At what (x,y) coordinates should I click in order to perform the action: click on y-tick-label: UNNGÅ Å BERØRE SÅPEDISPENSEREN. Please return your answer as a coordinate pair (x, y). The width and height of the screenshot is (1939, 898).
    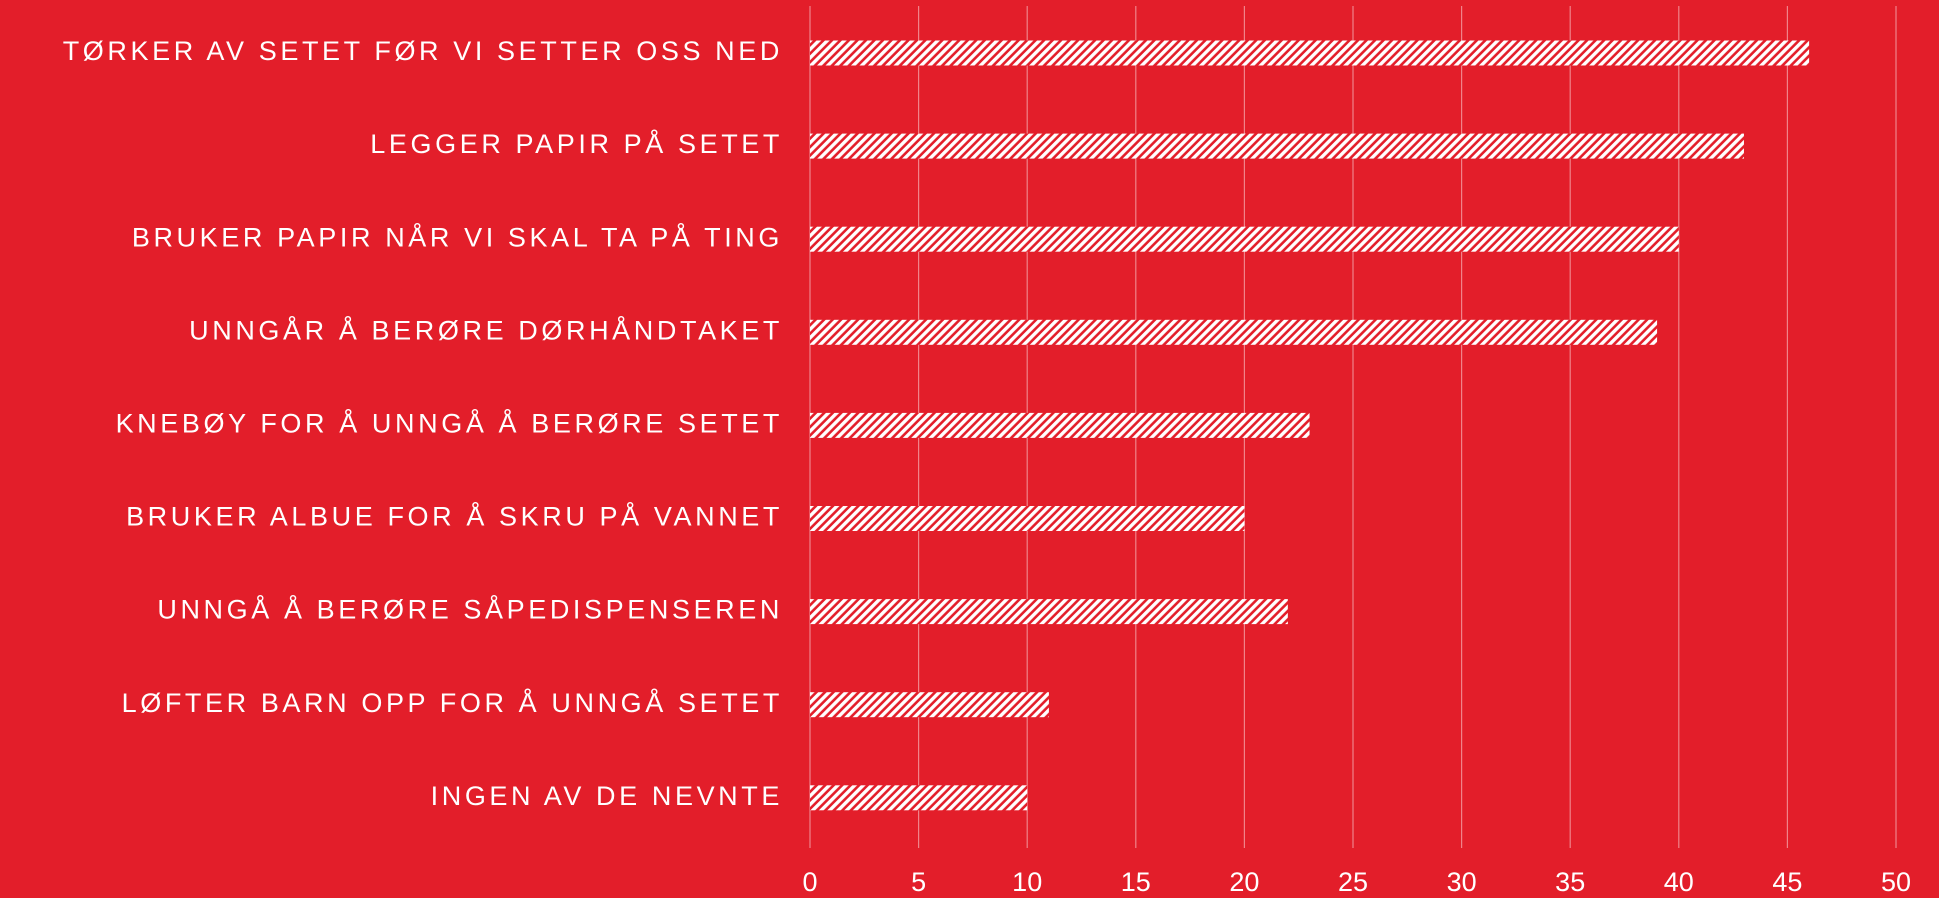
    Looking at the image, I should click on (470, 609).